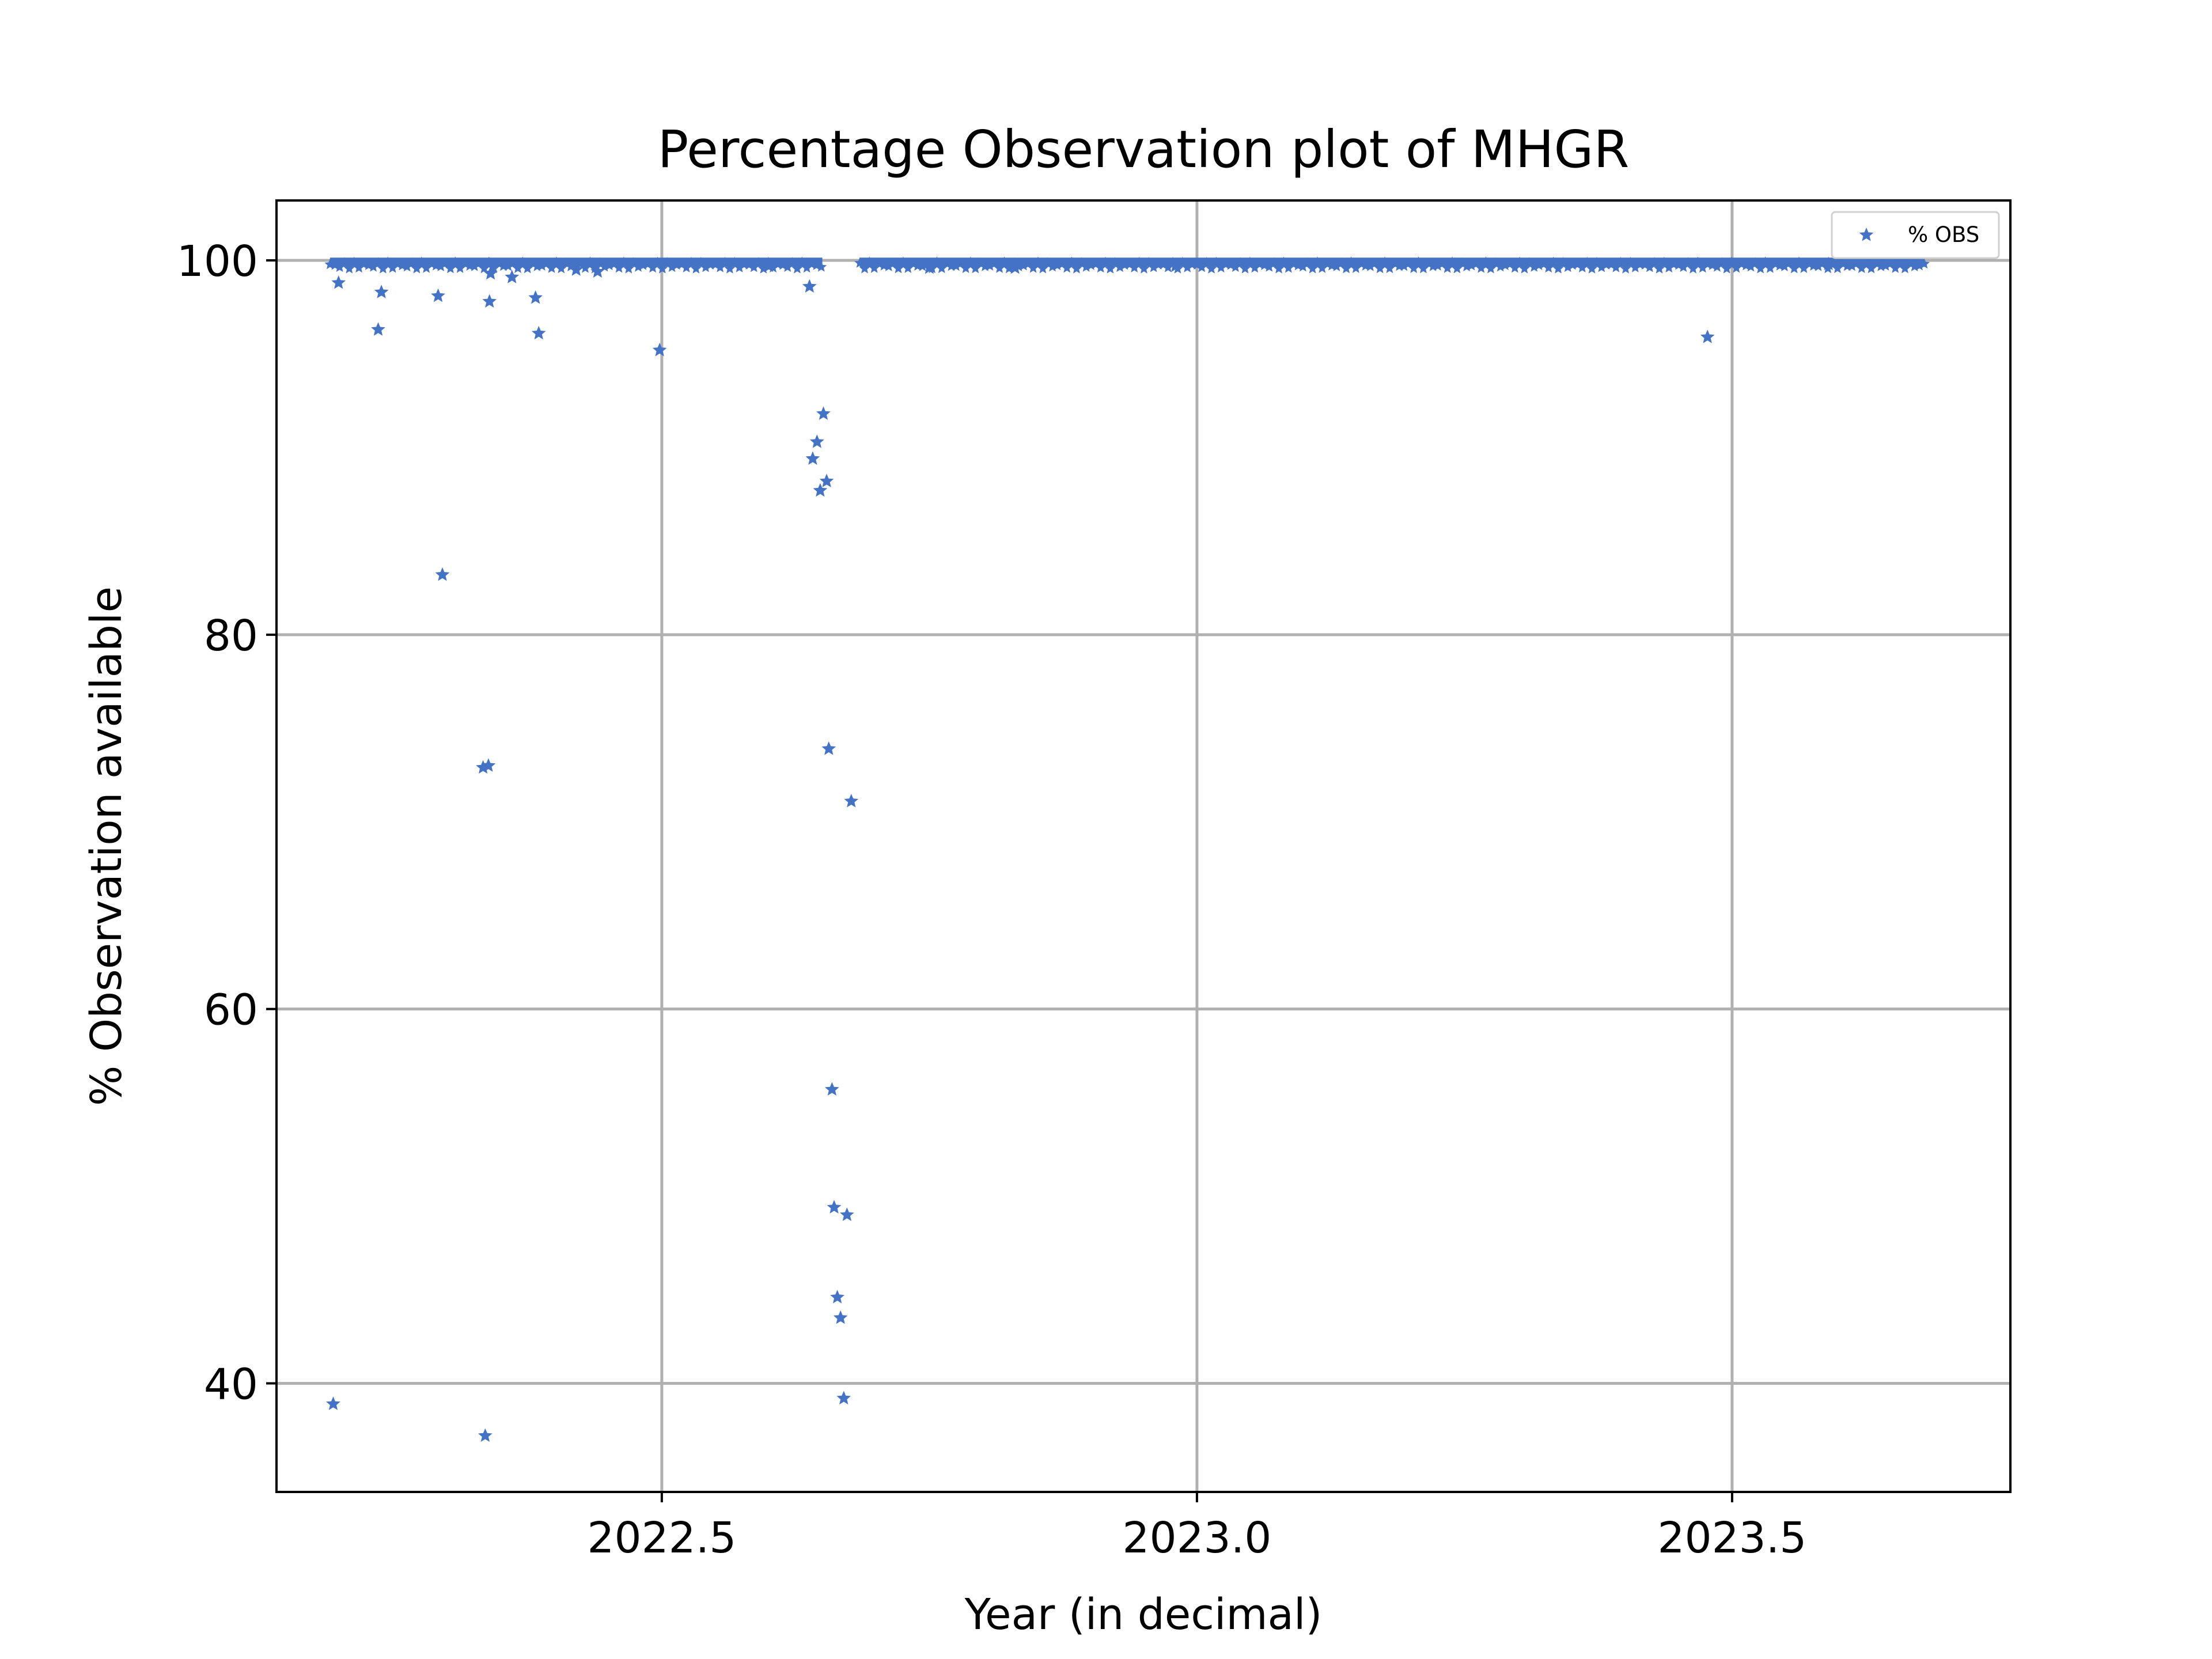  I want to click on y-tick-label: 80, so click(231, 636).